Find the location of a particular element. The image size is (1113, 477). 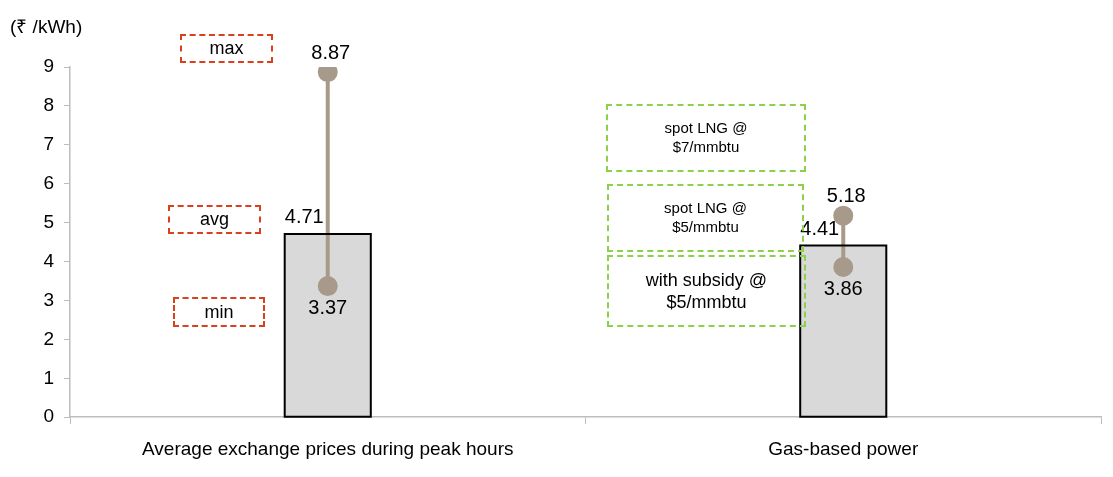

y-tick-label: 1 is located at coordinates (48, 377).